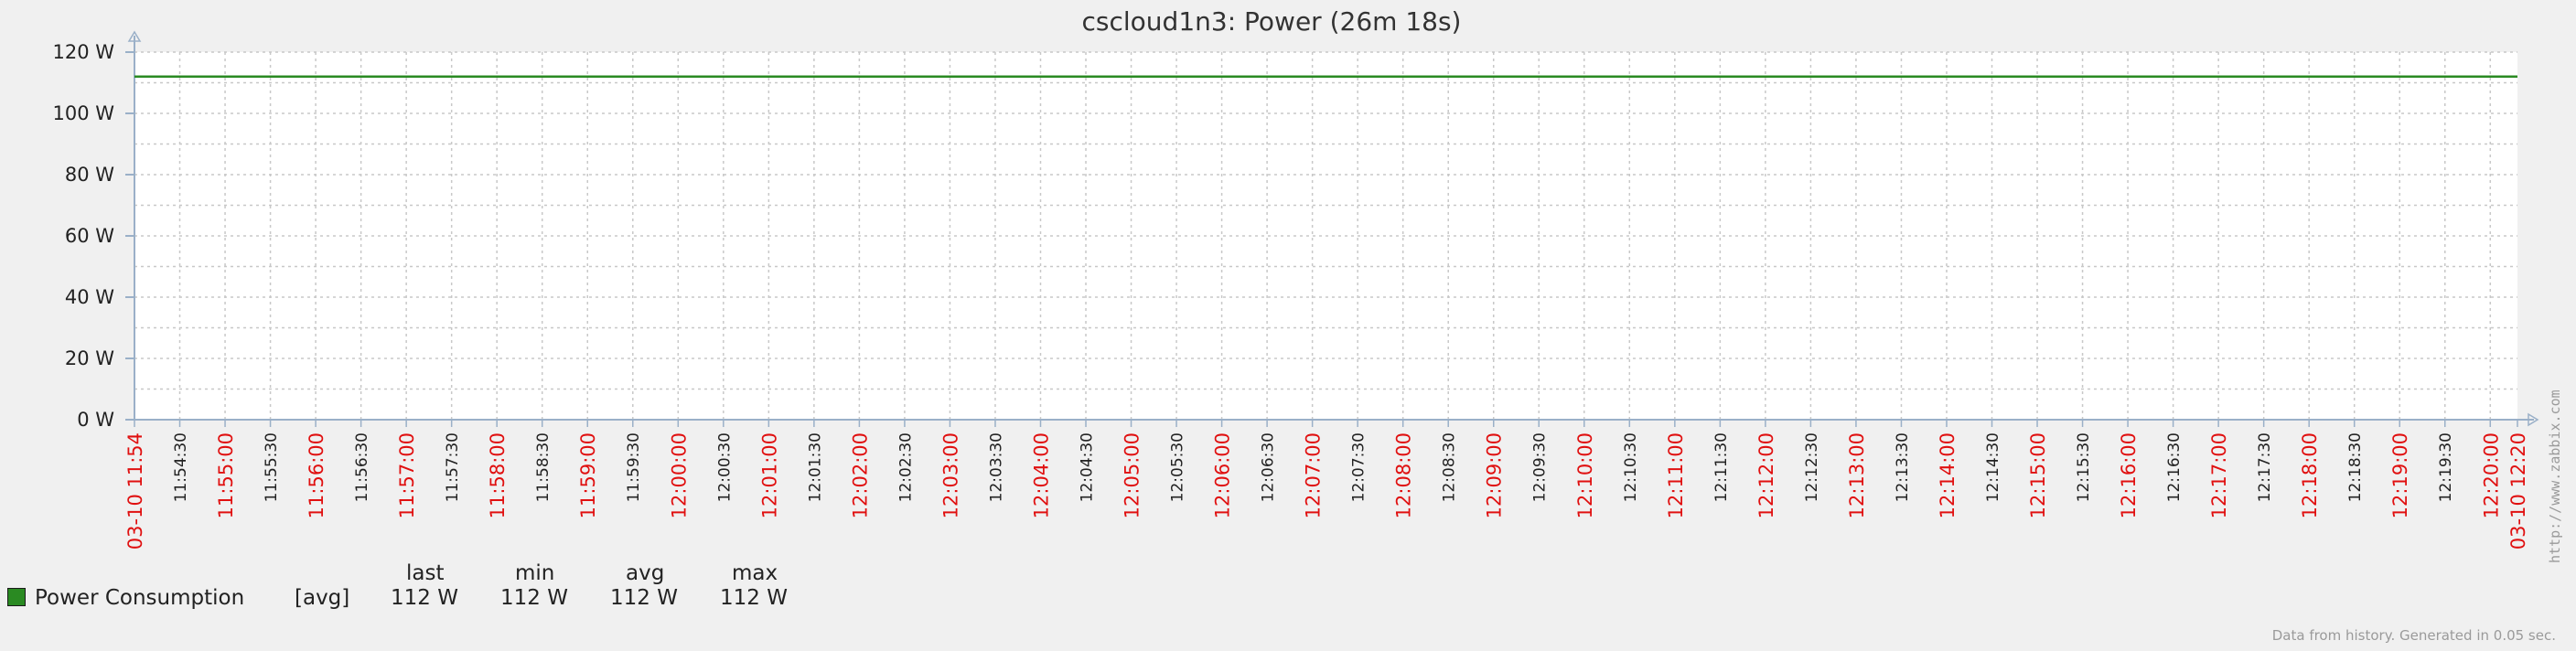 Image resolution: width=2576 pixels, height=651 pixels. What do you see at coordinates (2355, 467) in the screenshot?
I see `x-tick-label-minor: 12:18:30` at bounding box center [2355, 467].